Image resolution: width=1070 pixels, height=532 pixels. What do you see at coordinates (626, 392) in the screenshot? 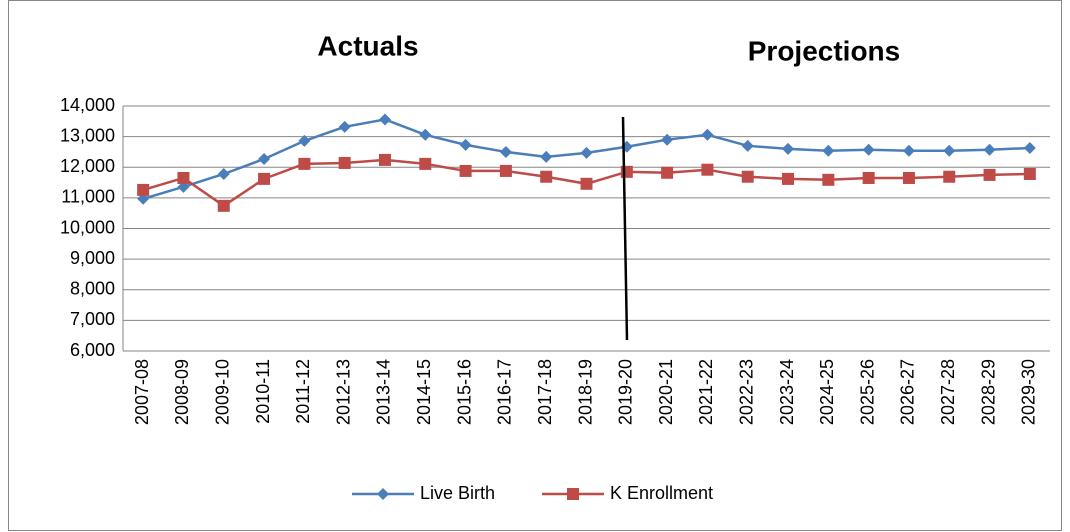
I see `x-tick-label: 2019-20` at bounding box center [626, 392].